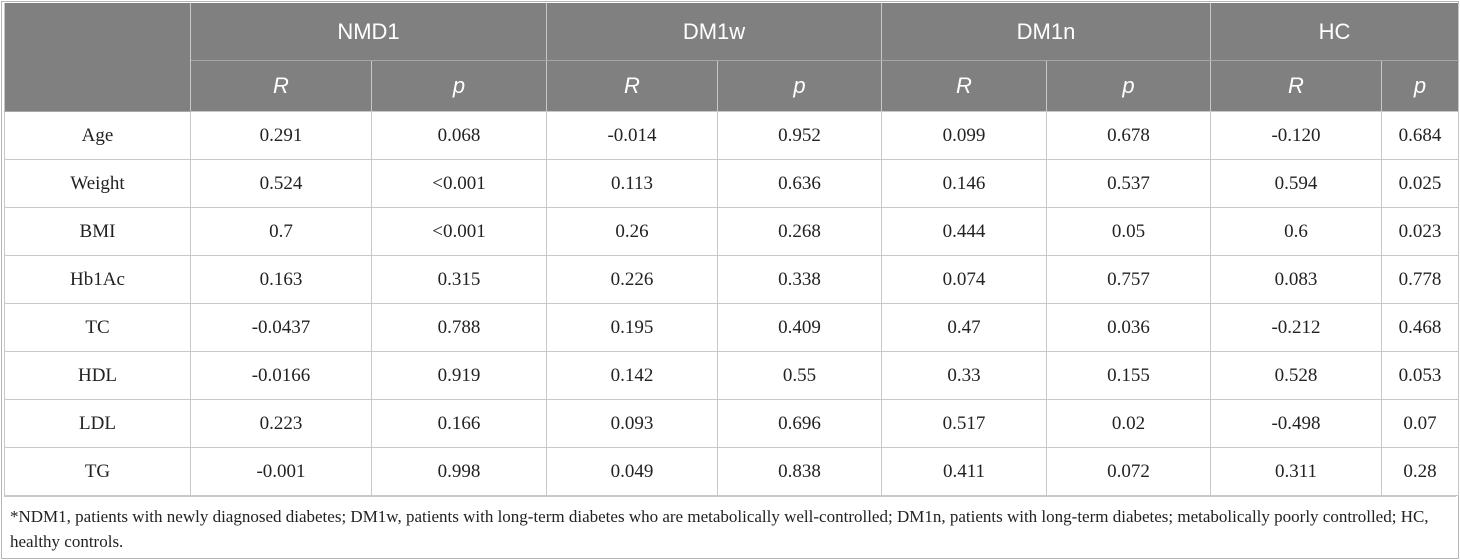 Image resolution: width=1460 pixels, height=560 pixels. Describe the element at coordinates (281, 471) in the screenshot. I see `table-cell: -0.001` at that location.